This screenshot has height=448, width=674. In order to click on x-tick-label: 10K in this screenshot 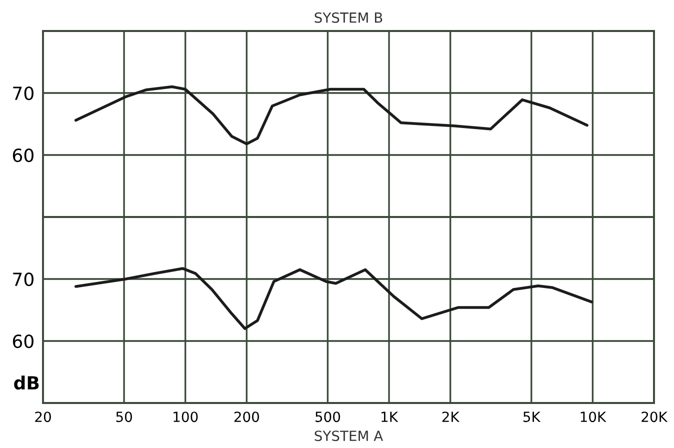, I will do `click(593, 417)`.